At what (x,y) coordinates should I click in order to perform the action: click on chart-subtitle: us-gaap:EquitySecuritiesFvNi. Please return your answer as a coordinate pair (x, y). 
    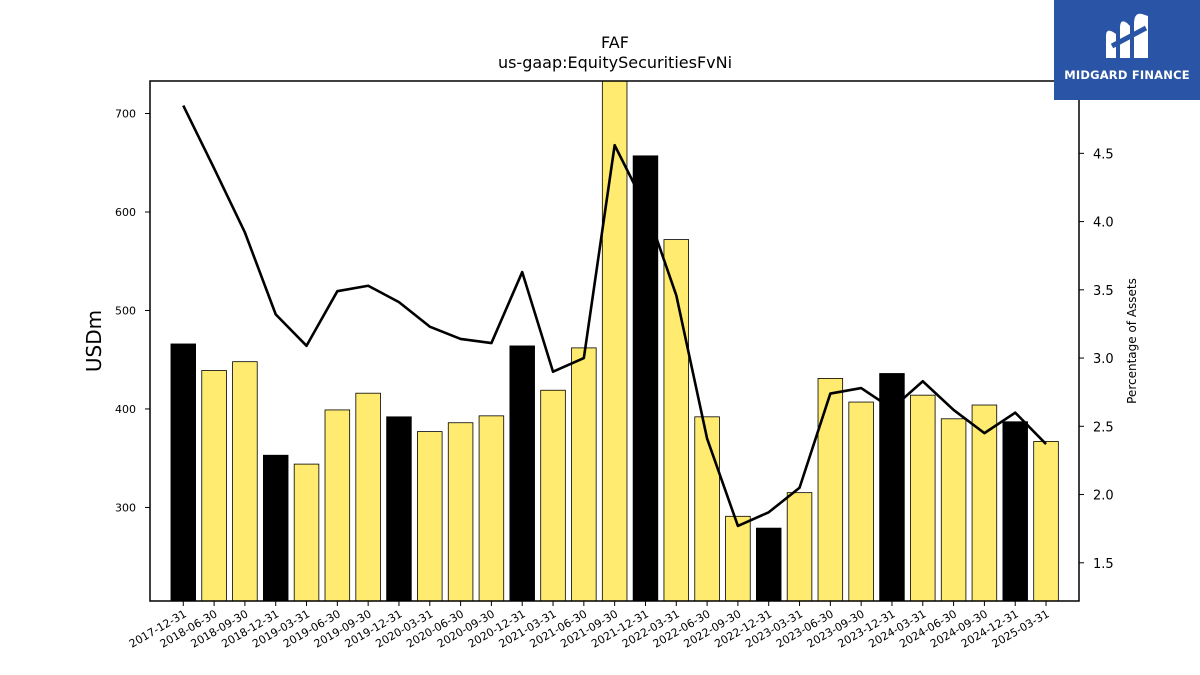
    Looking at the image, I should click on (615, 62).